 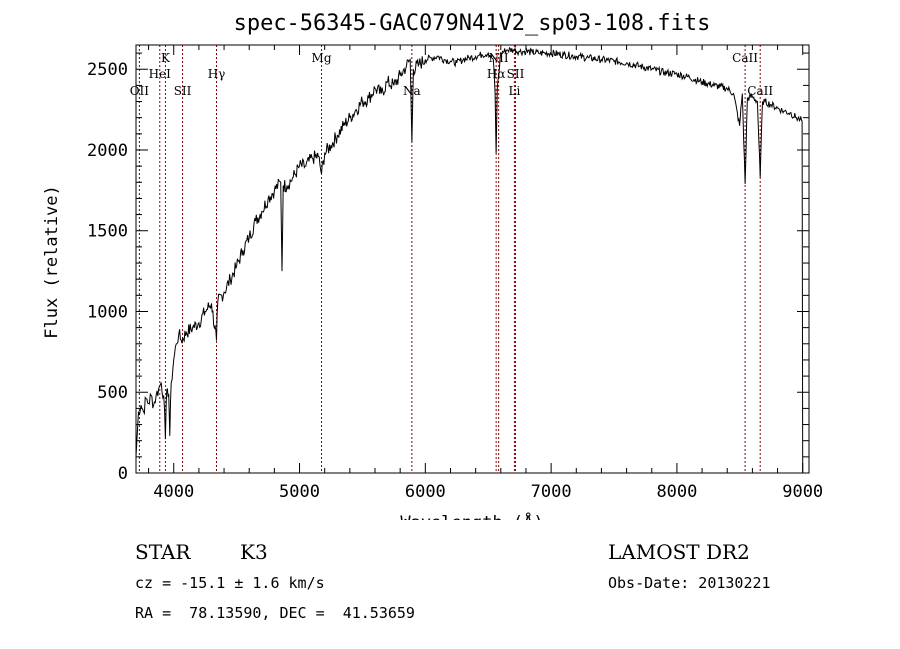 I want to click on x-axis-label: Wavelength (Å), so click(x=471, y=515).